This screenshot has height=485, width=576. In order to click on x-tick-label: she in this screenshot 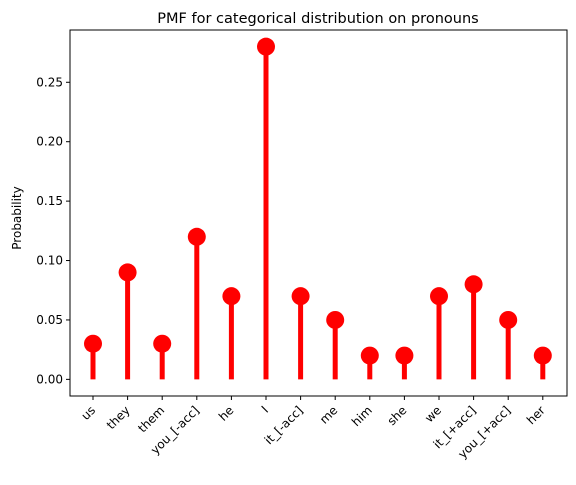, I will do `click(397, 415)`.